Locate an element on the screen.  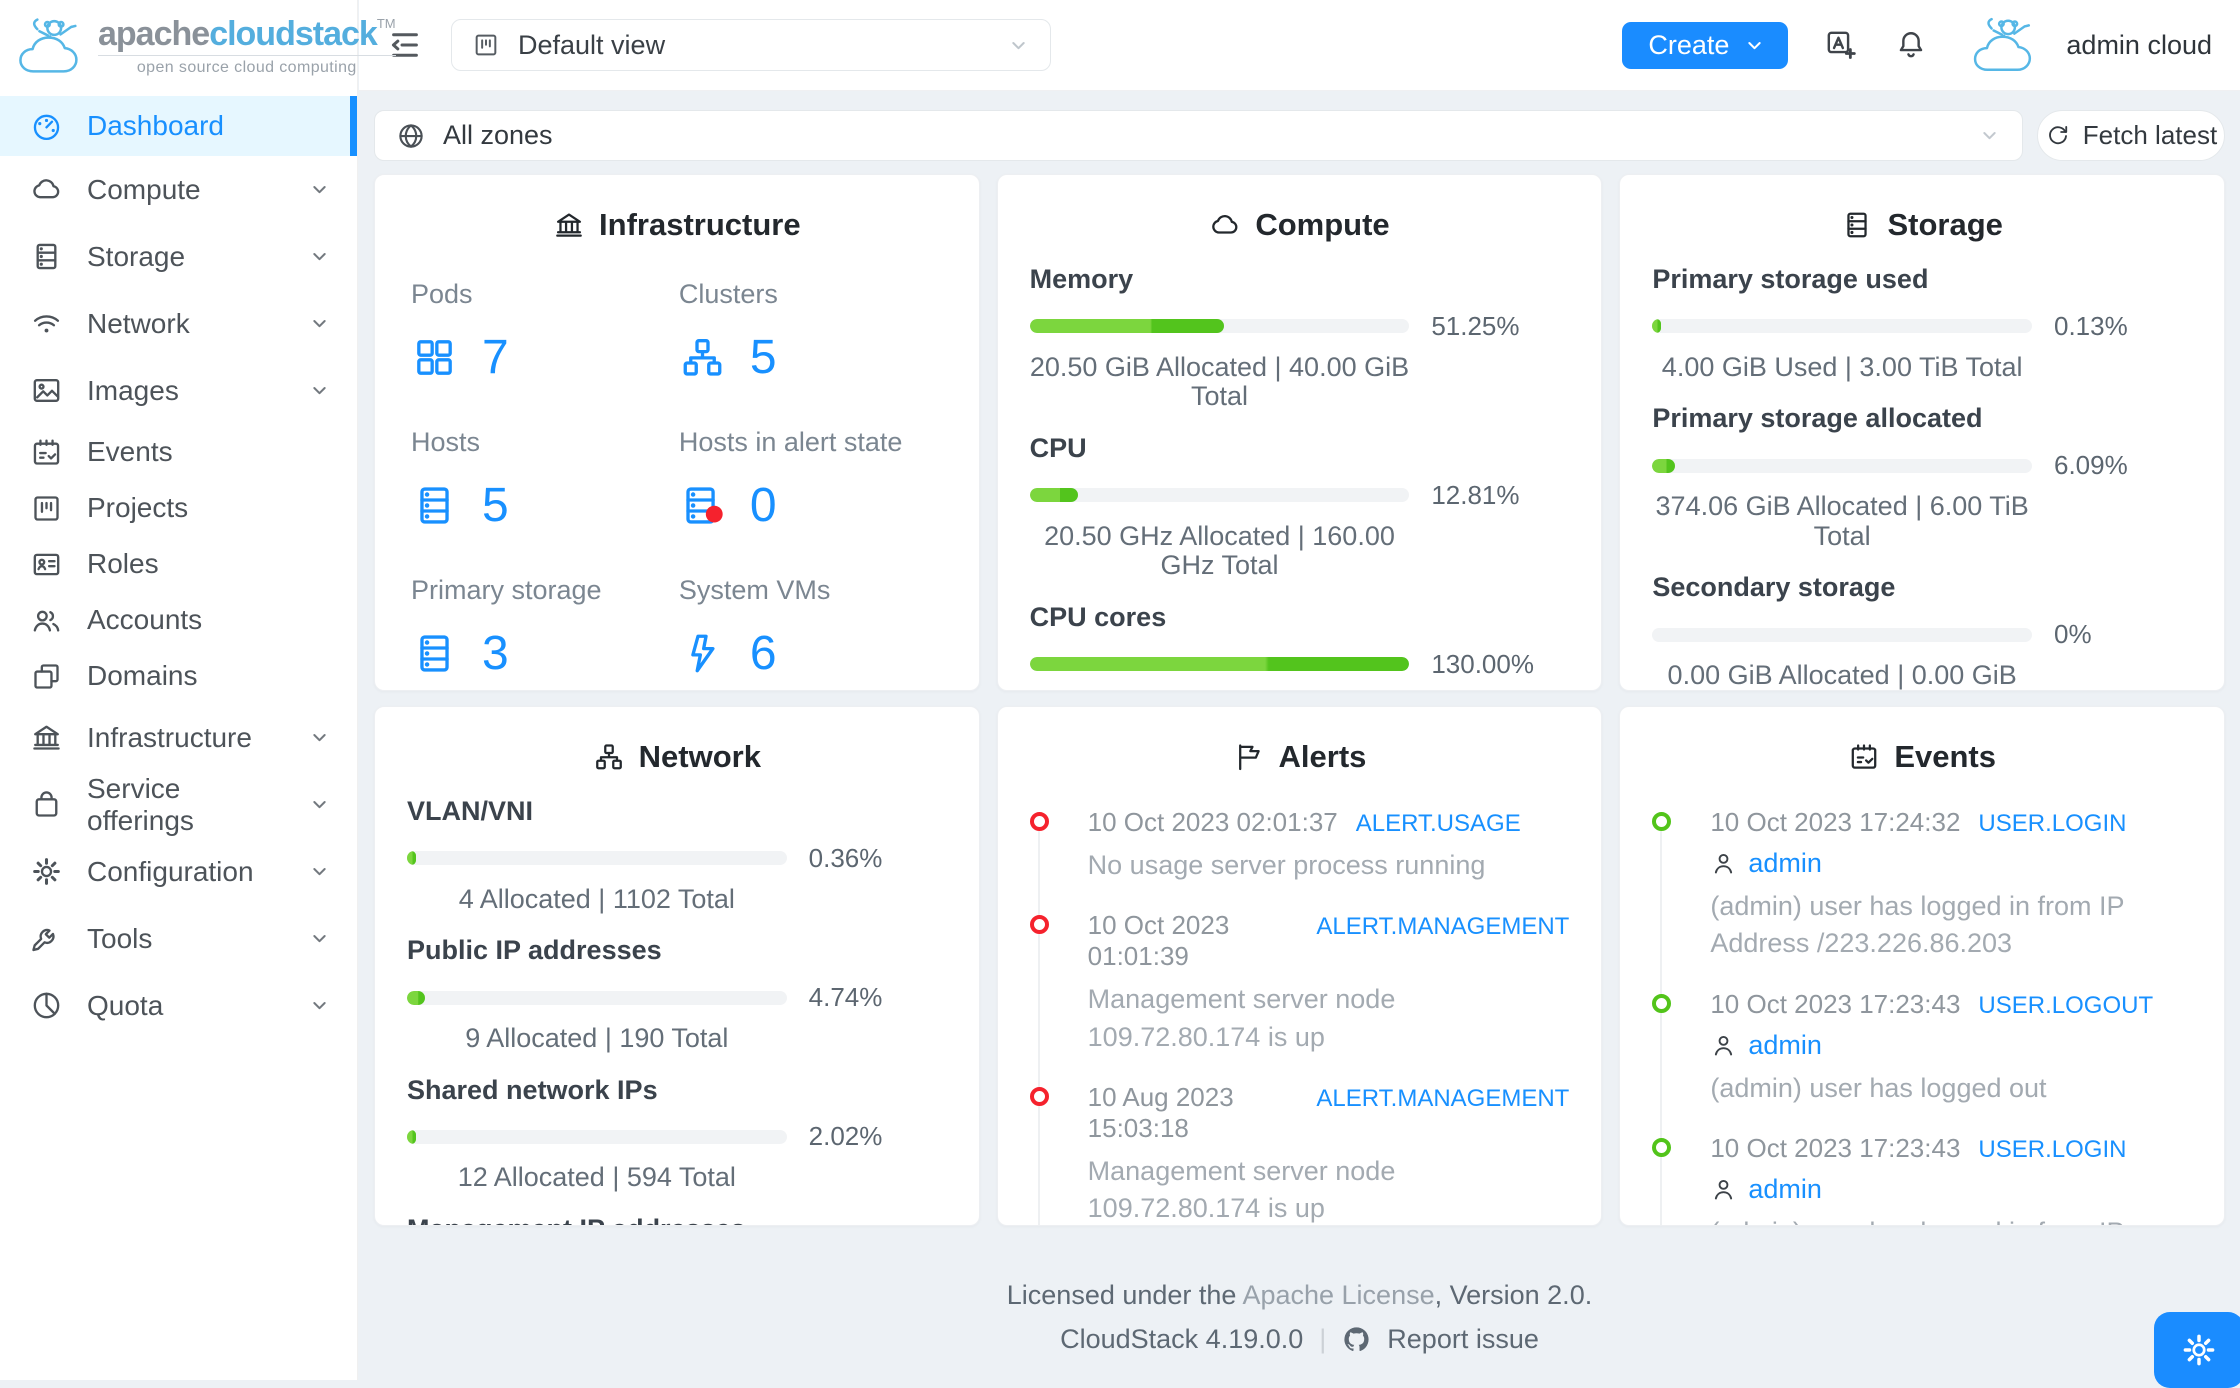
wifi-icon is located at coordinates (46, 323).